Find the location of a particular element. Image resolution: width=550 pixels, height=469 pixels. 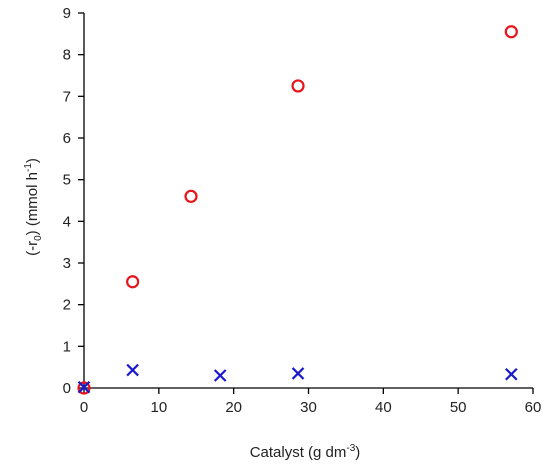

y-axis-title-tail: ) is located at coordinates (32, 160).